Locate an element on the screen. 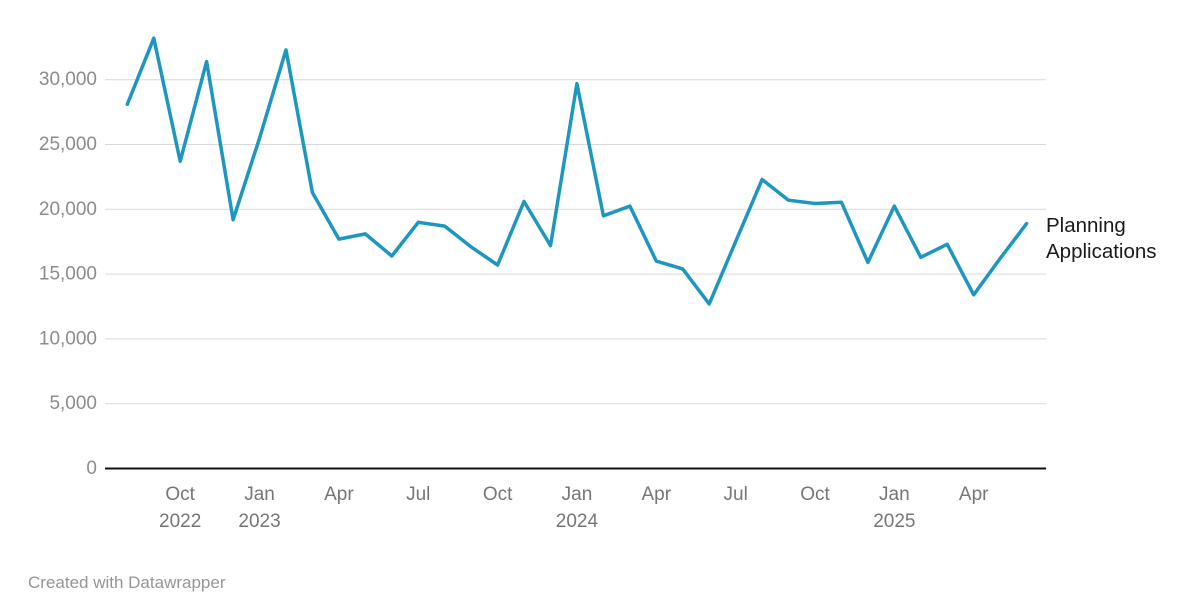  y-axis-label: 15,000 is located at coordinates (68, 274).